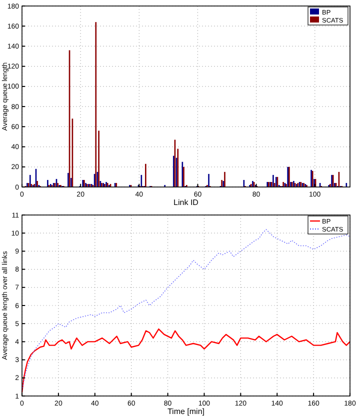 The width and height of the screenshot is (357, 418). I want to click on line-series, so click(186, 360).